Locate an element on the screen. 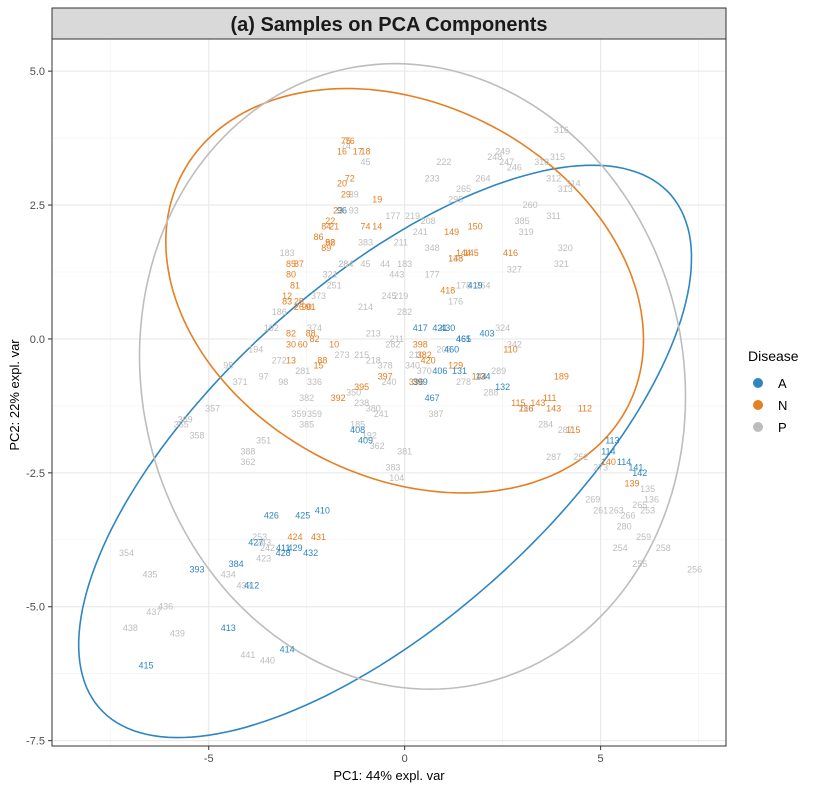 Image resolution: width=822 pixels, height=792 pixels. point-label-A: 393 is located at coordinates (196, 569).